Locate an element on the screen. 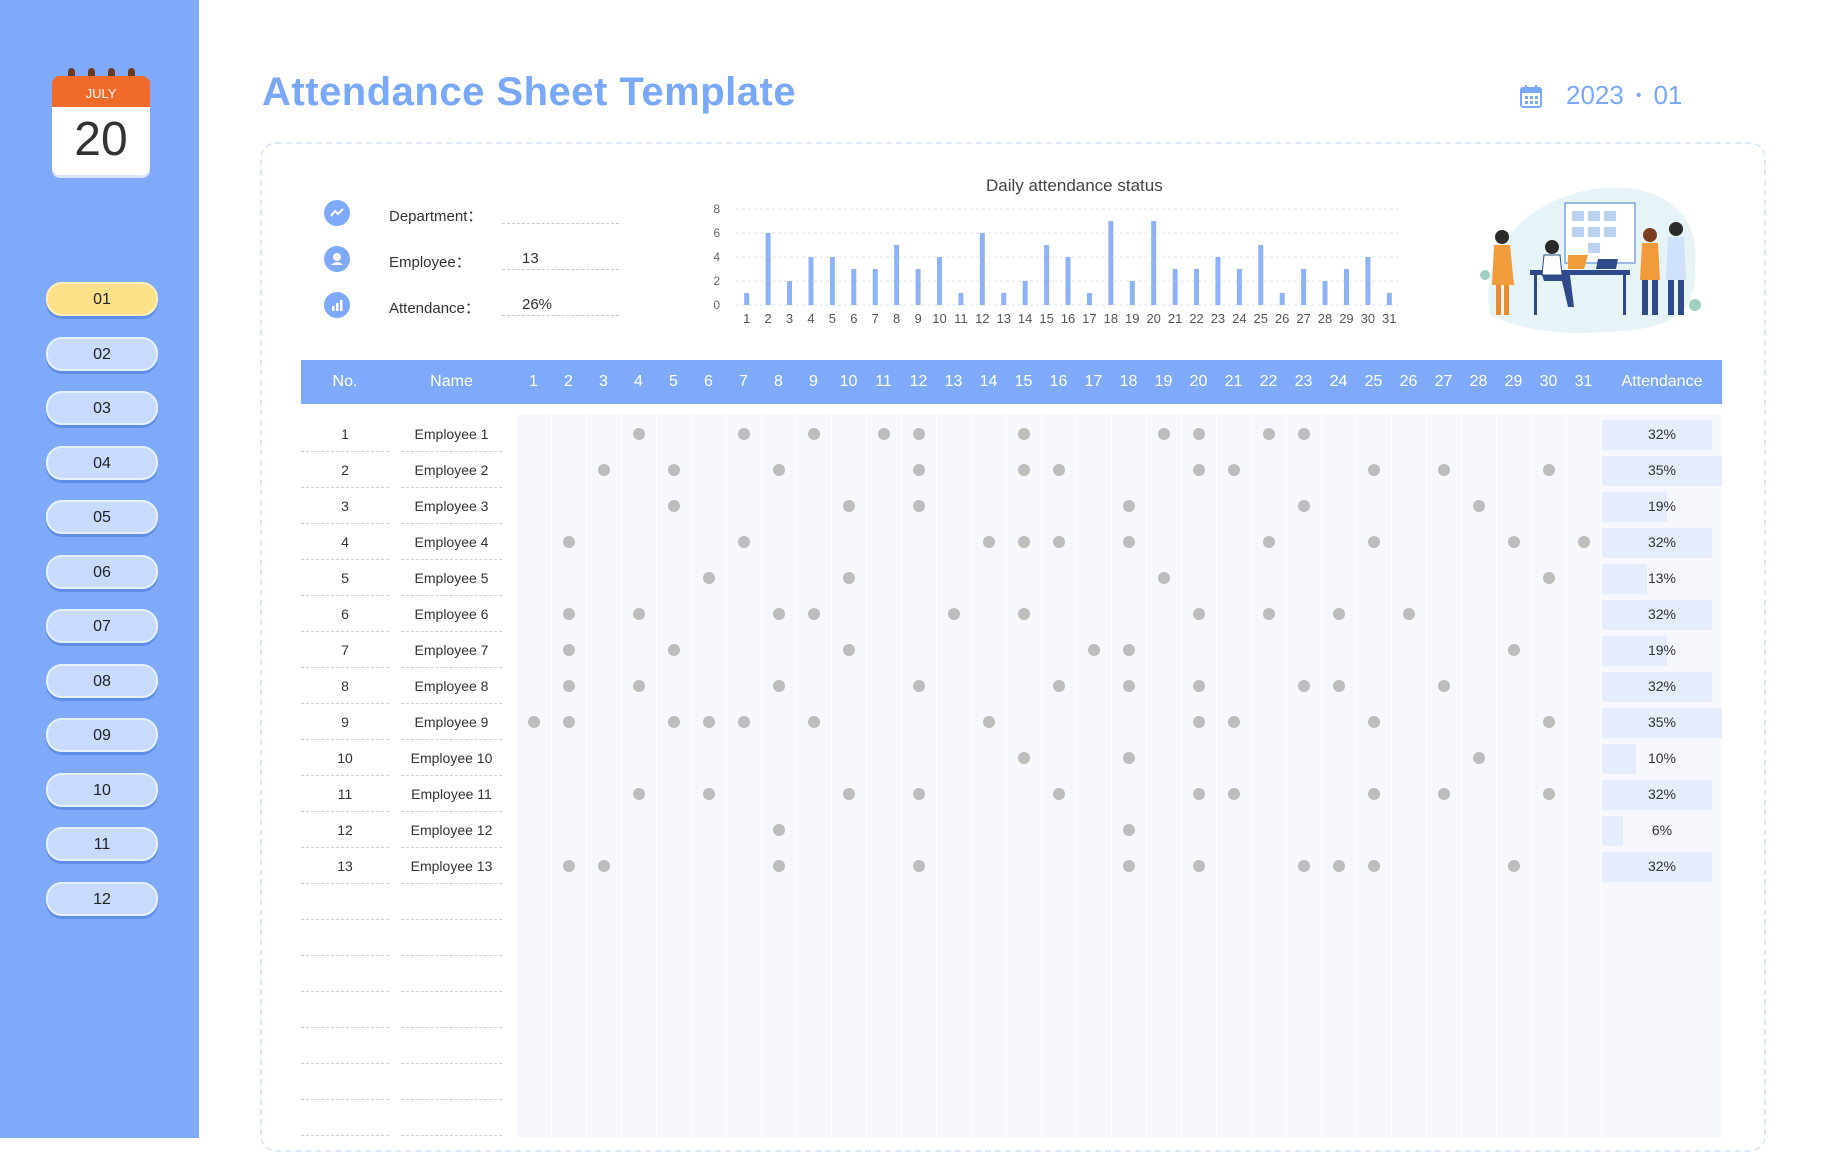 The width and height of the screenshot is (1826, 1152). cell-no: 12 is located at coordinates (345, 830).